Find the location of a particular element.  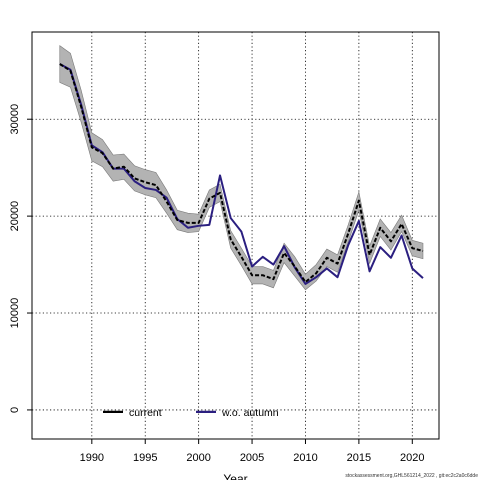

x-tick-label: 2000 is located at coordinates (198, 458).